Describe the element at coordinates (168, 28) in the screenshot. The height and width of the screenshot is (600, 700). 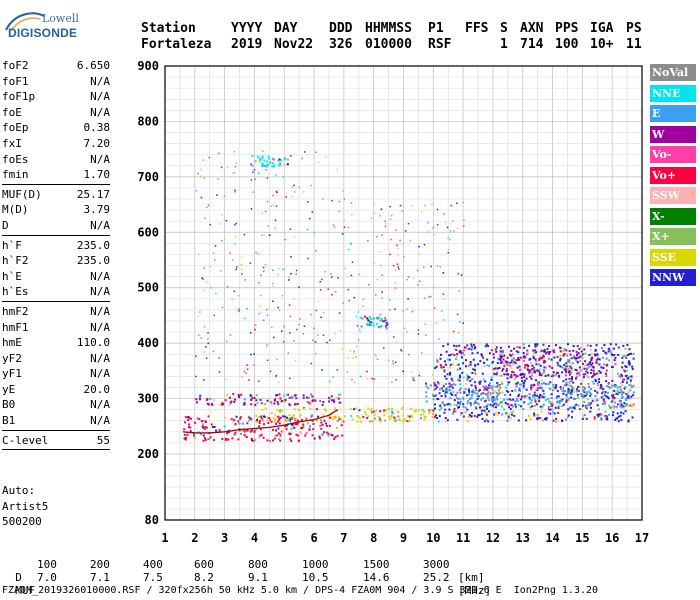
I see `hdr-station: Station` at that location.